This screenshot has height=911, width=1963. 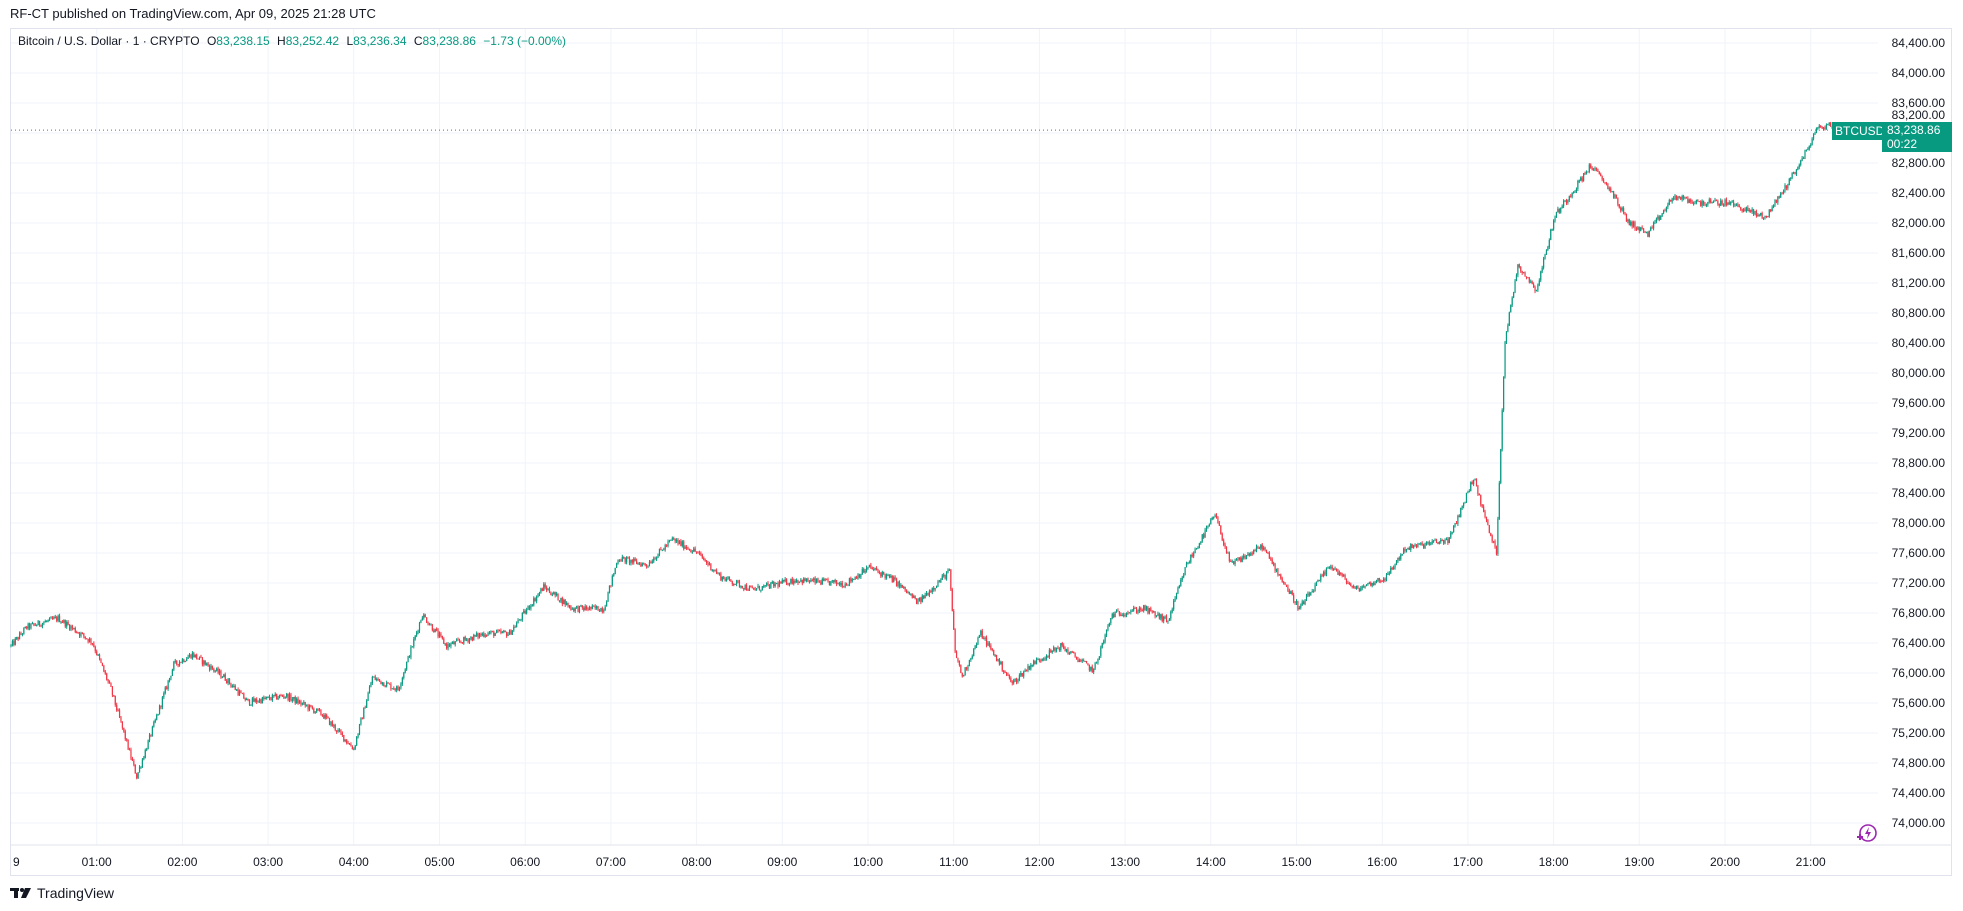 I want to click on price-tick-label: 74,400.00, so click(x=1919, y=793).